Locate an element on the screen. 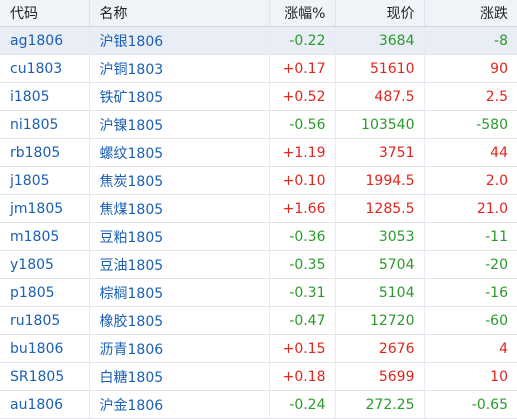  change-cell: 2.0 is located at coordinates (470, 180).